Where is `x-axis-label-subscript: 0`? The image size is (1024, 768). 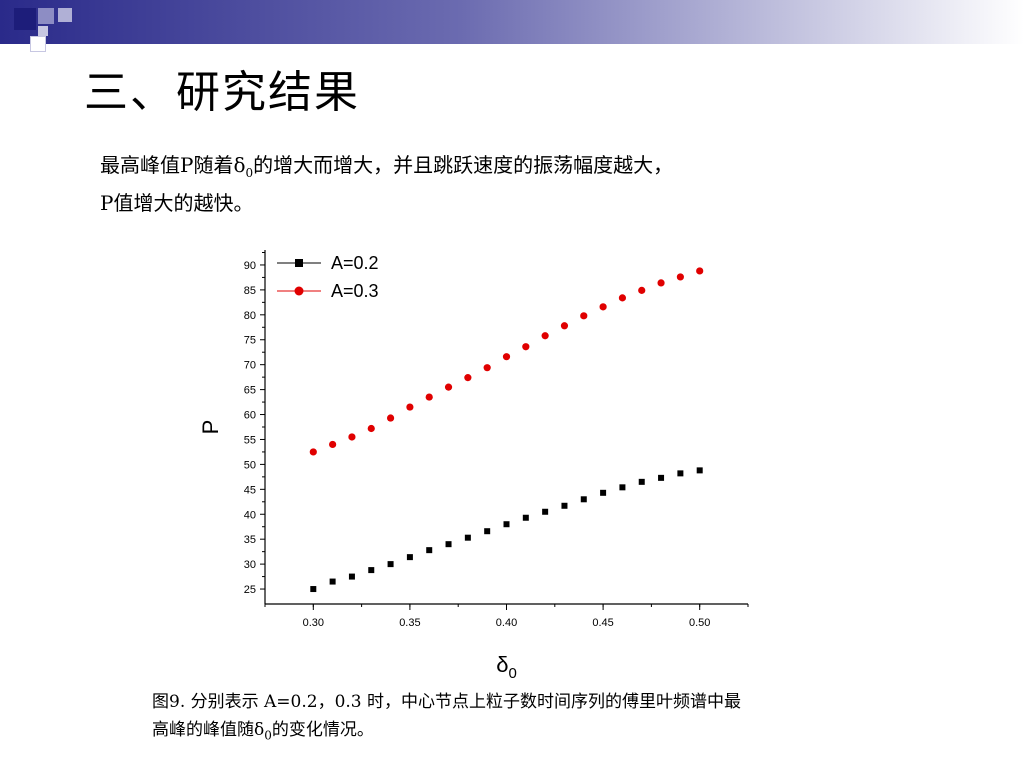 x-axis-label-subscript: 0 is located at coordinates (512, 673).